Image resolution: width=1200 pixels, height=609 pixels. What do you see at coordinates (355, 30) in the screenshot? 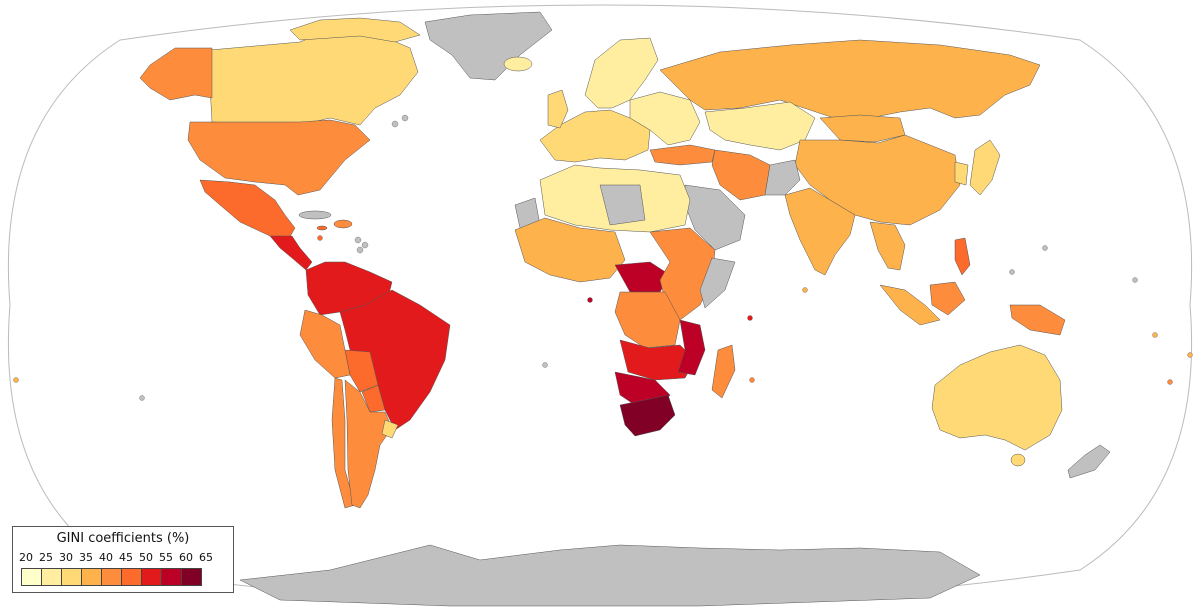
I see `canada-arctic-islands` at bounding box center [355, 30].